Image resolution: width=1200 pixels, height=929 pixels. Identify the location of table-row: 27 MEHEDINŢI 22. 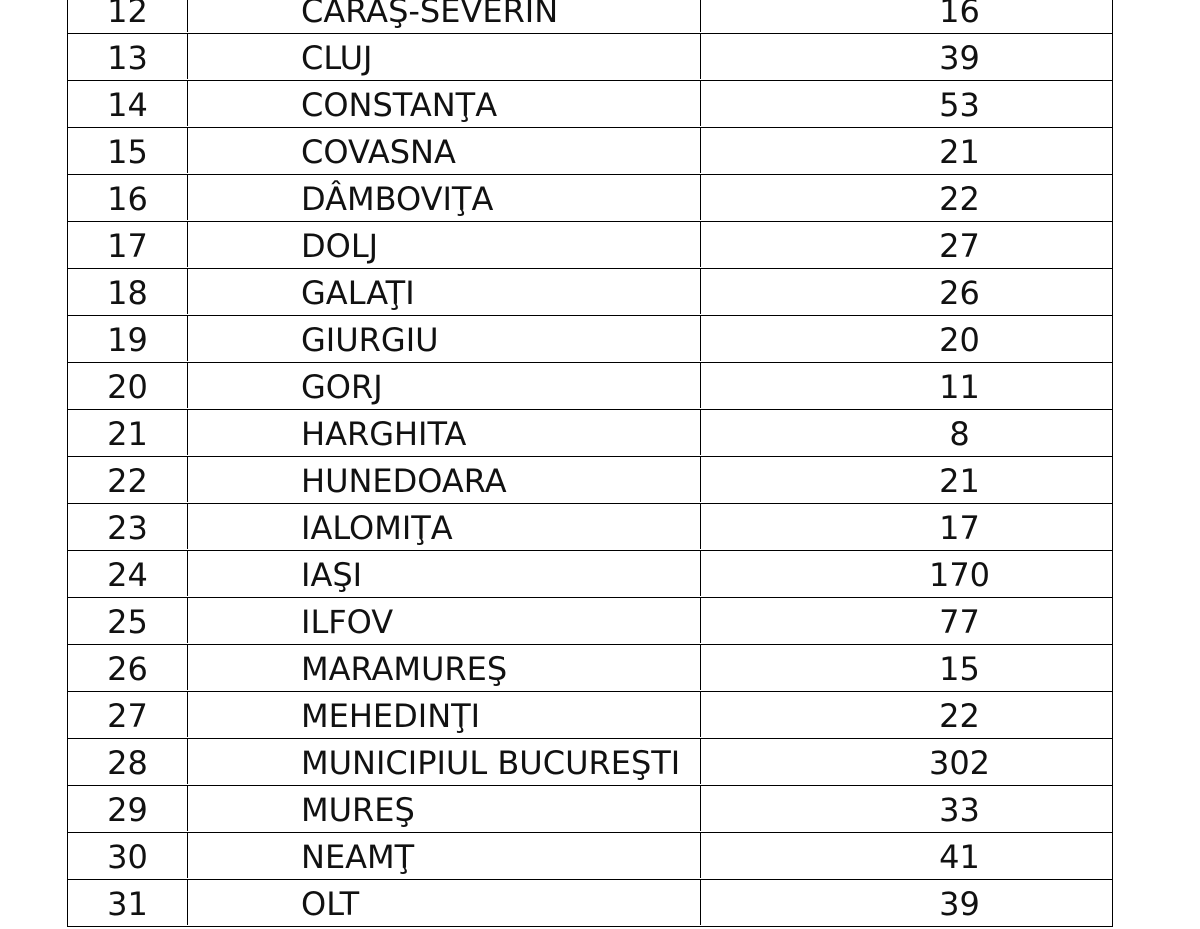
(590, 715).